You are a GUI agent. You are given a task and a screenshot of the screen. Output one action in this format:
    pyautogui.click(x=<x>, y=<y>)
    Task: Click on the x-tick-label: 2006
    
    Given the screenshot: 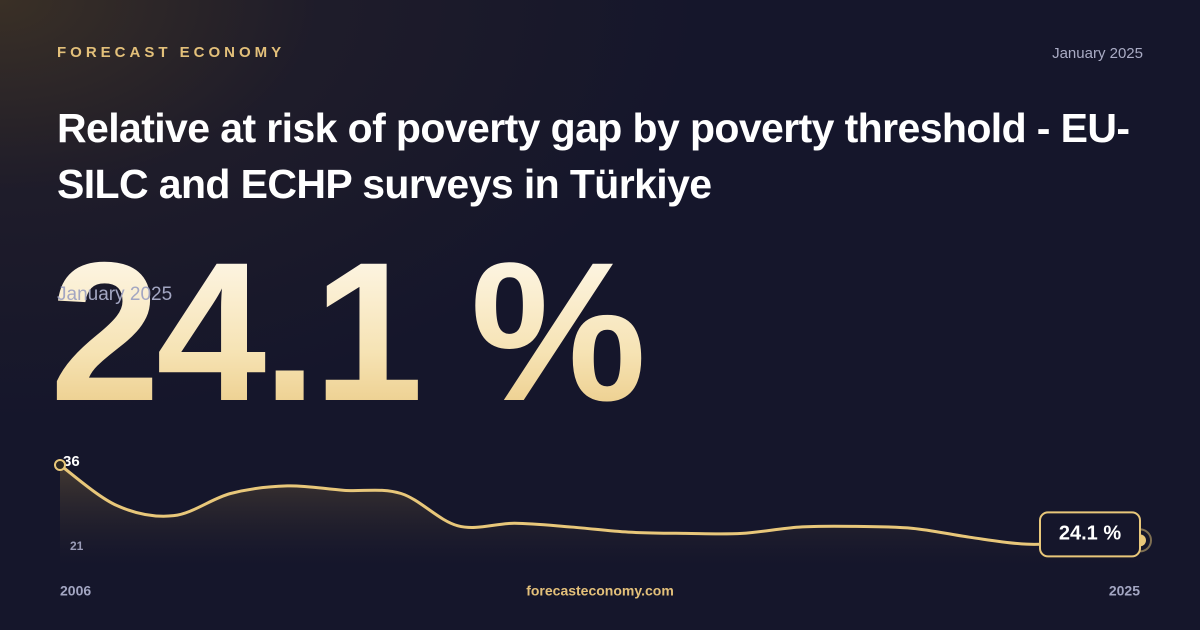 What is the action you would take?
    pyautogui.click(x=75, y=591)
    